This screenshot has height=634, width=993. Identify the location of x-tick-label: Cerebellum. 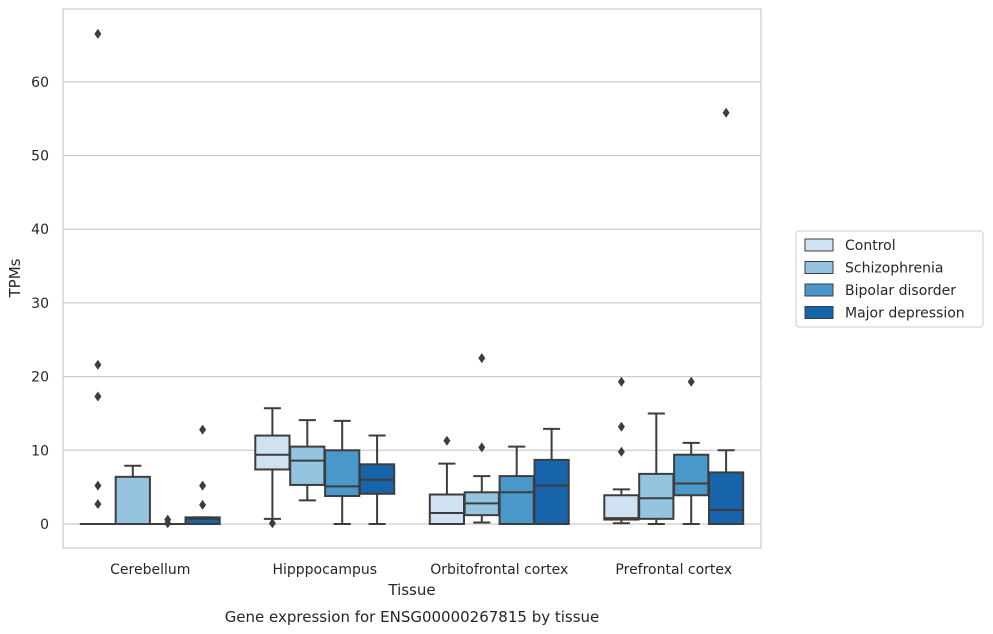
(150, 570).